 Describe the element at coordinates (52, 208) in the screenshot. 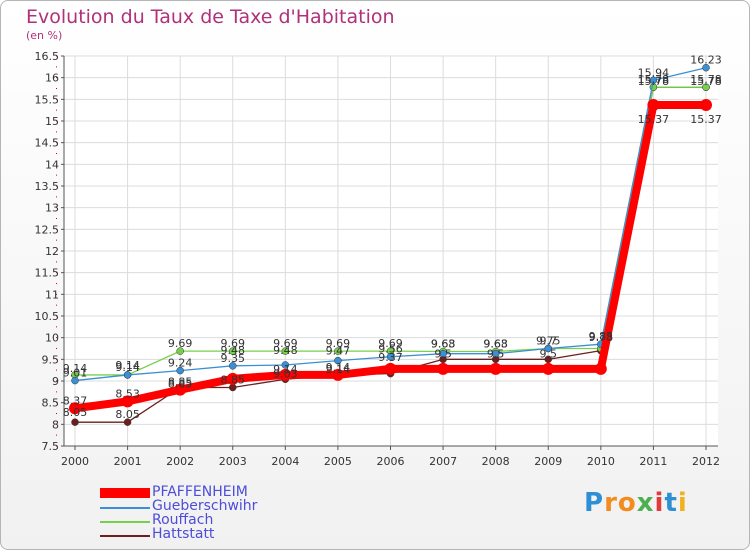

I see `y-tick-label: 13` at that location.